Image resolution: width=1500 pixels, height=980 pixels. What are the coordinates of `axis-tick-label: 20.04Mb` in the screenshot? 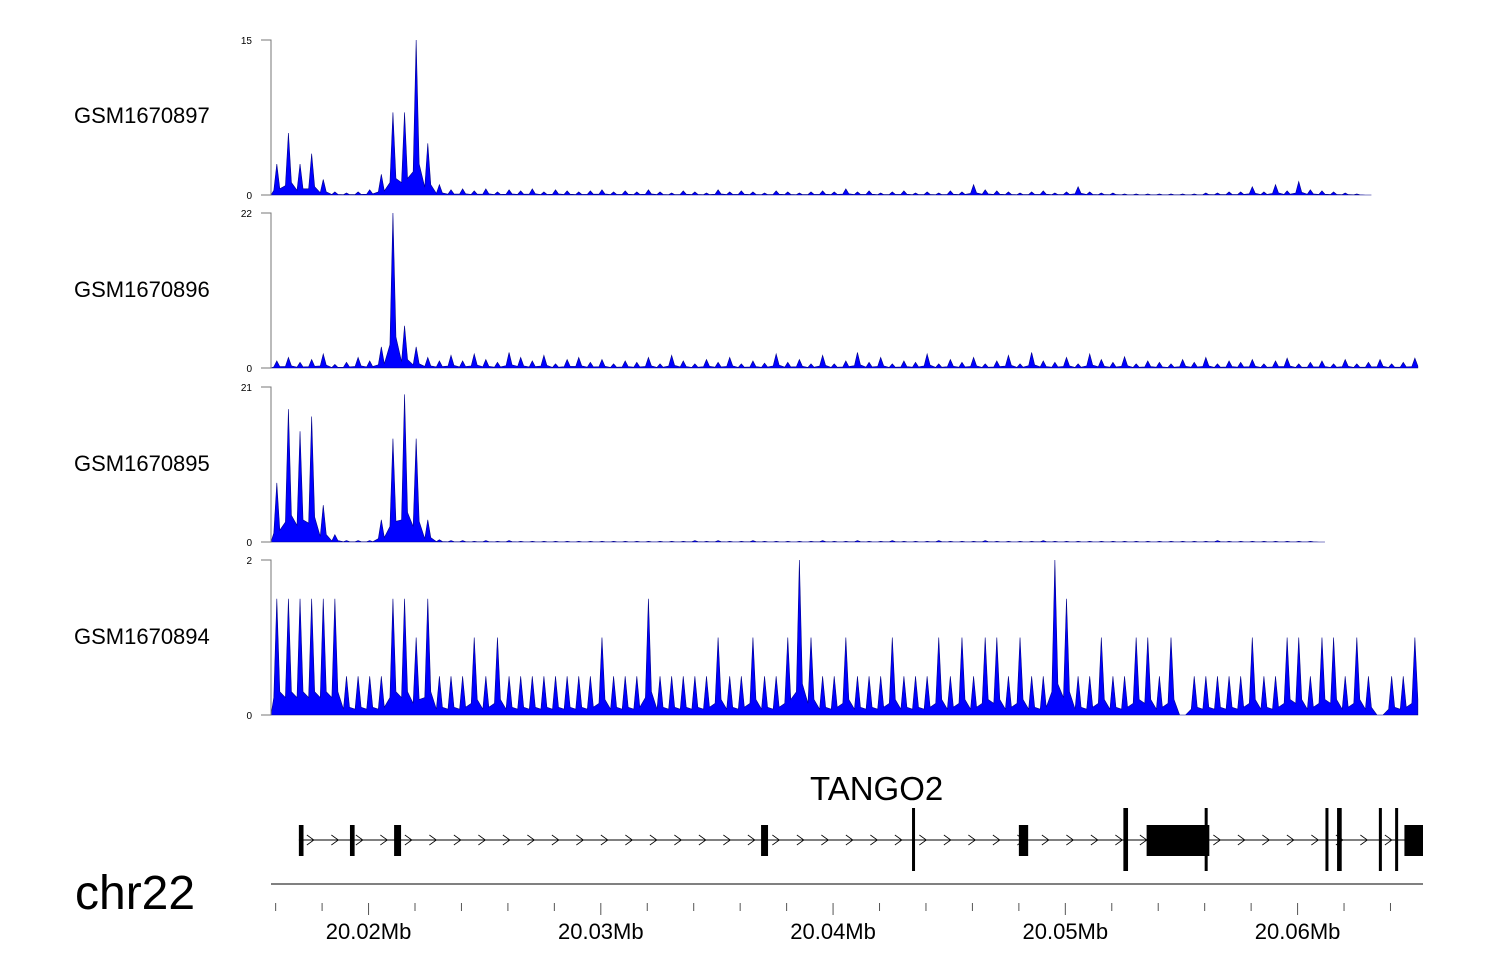 It's located at (833, 931).